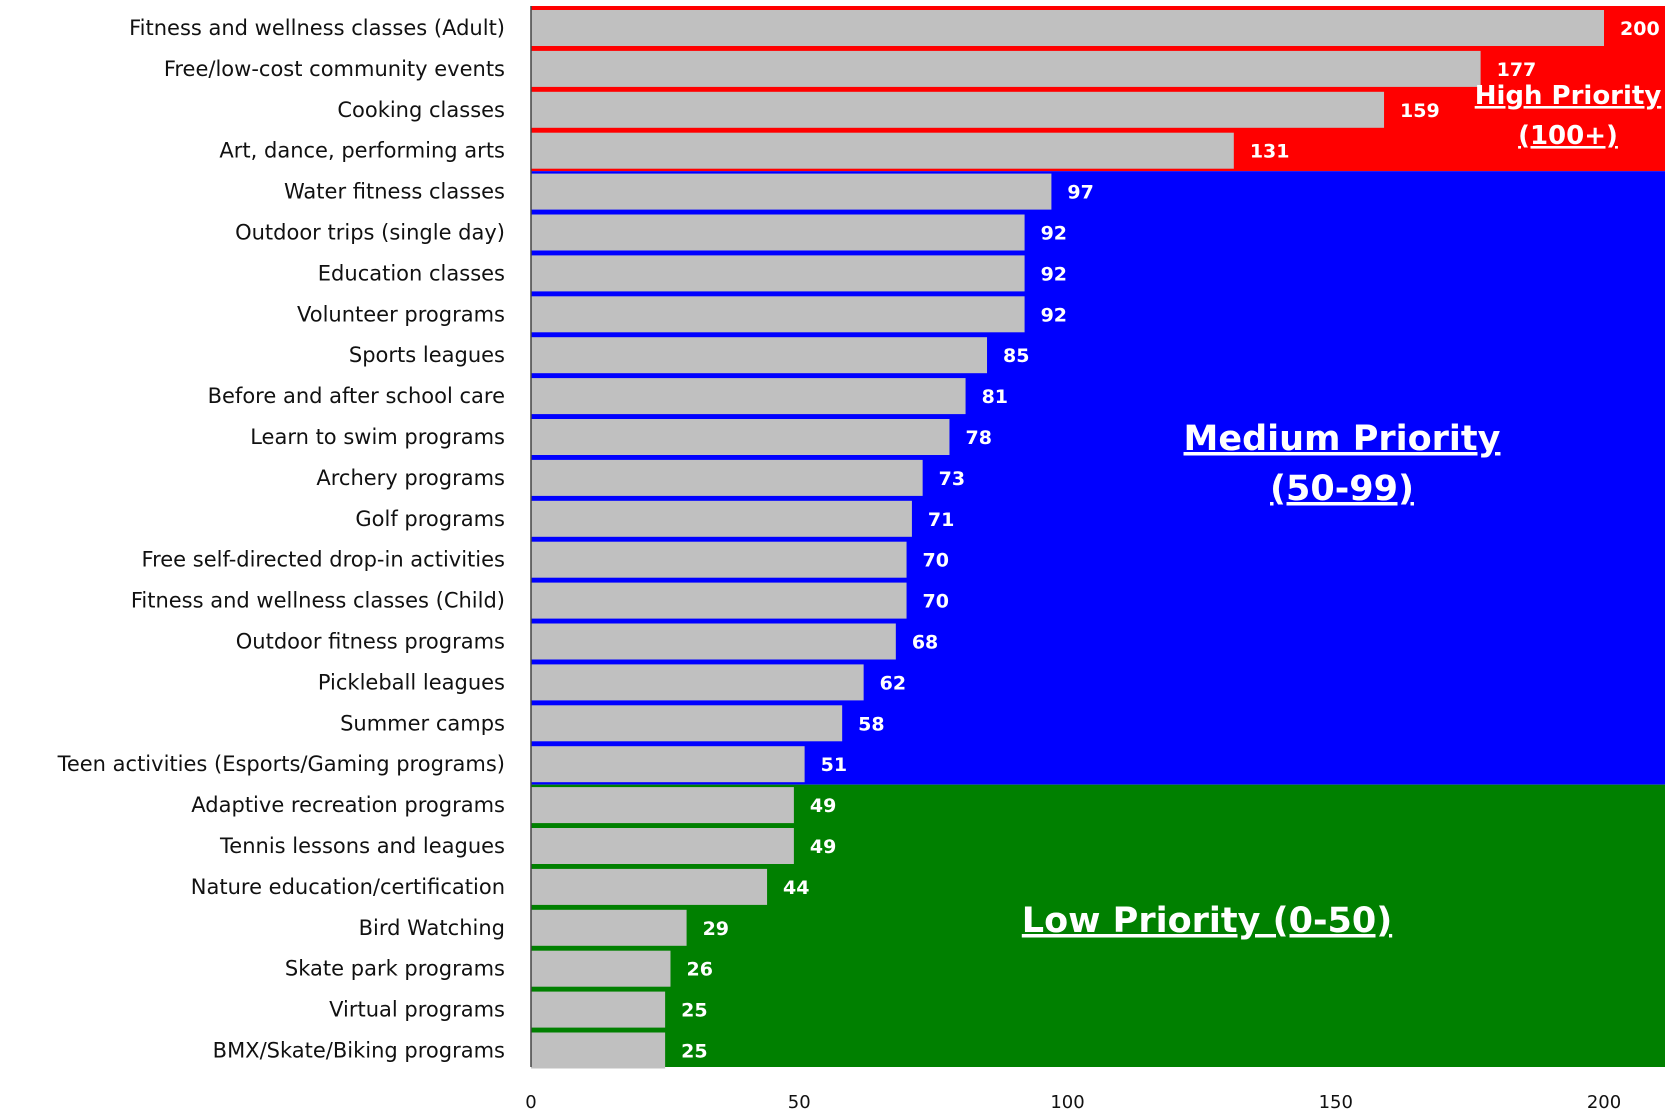 This screenshot has height=1115, width=1665. What do you see at coordinates (995, 397) in the screenshot?
I see `value-label: 81` at bounding box center [995, 397].